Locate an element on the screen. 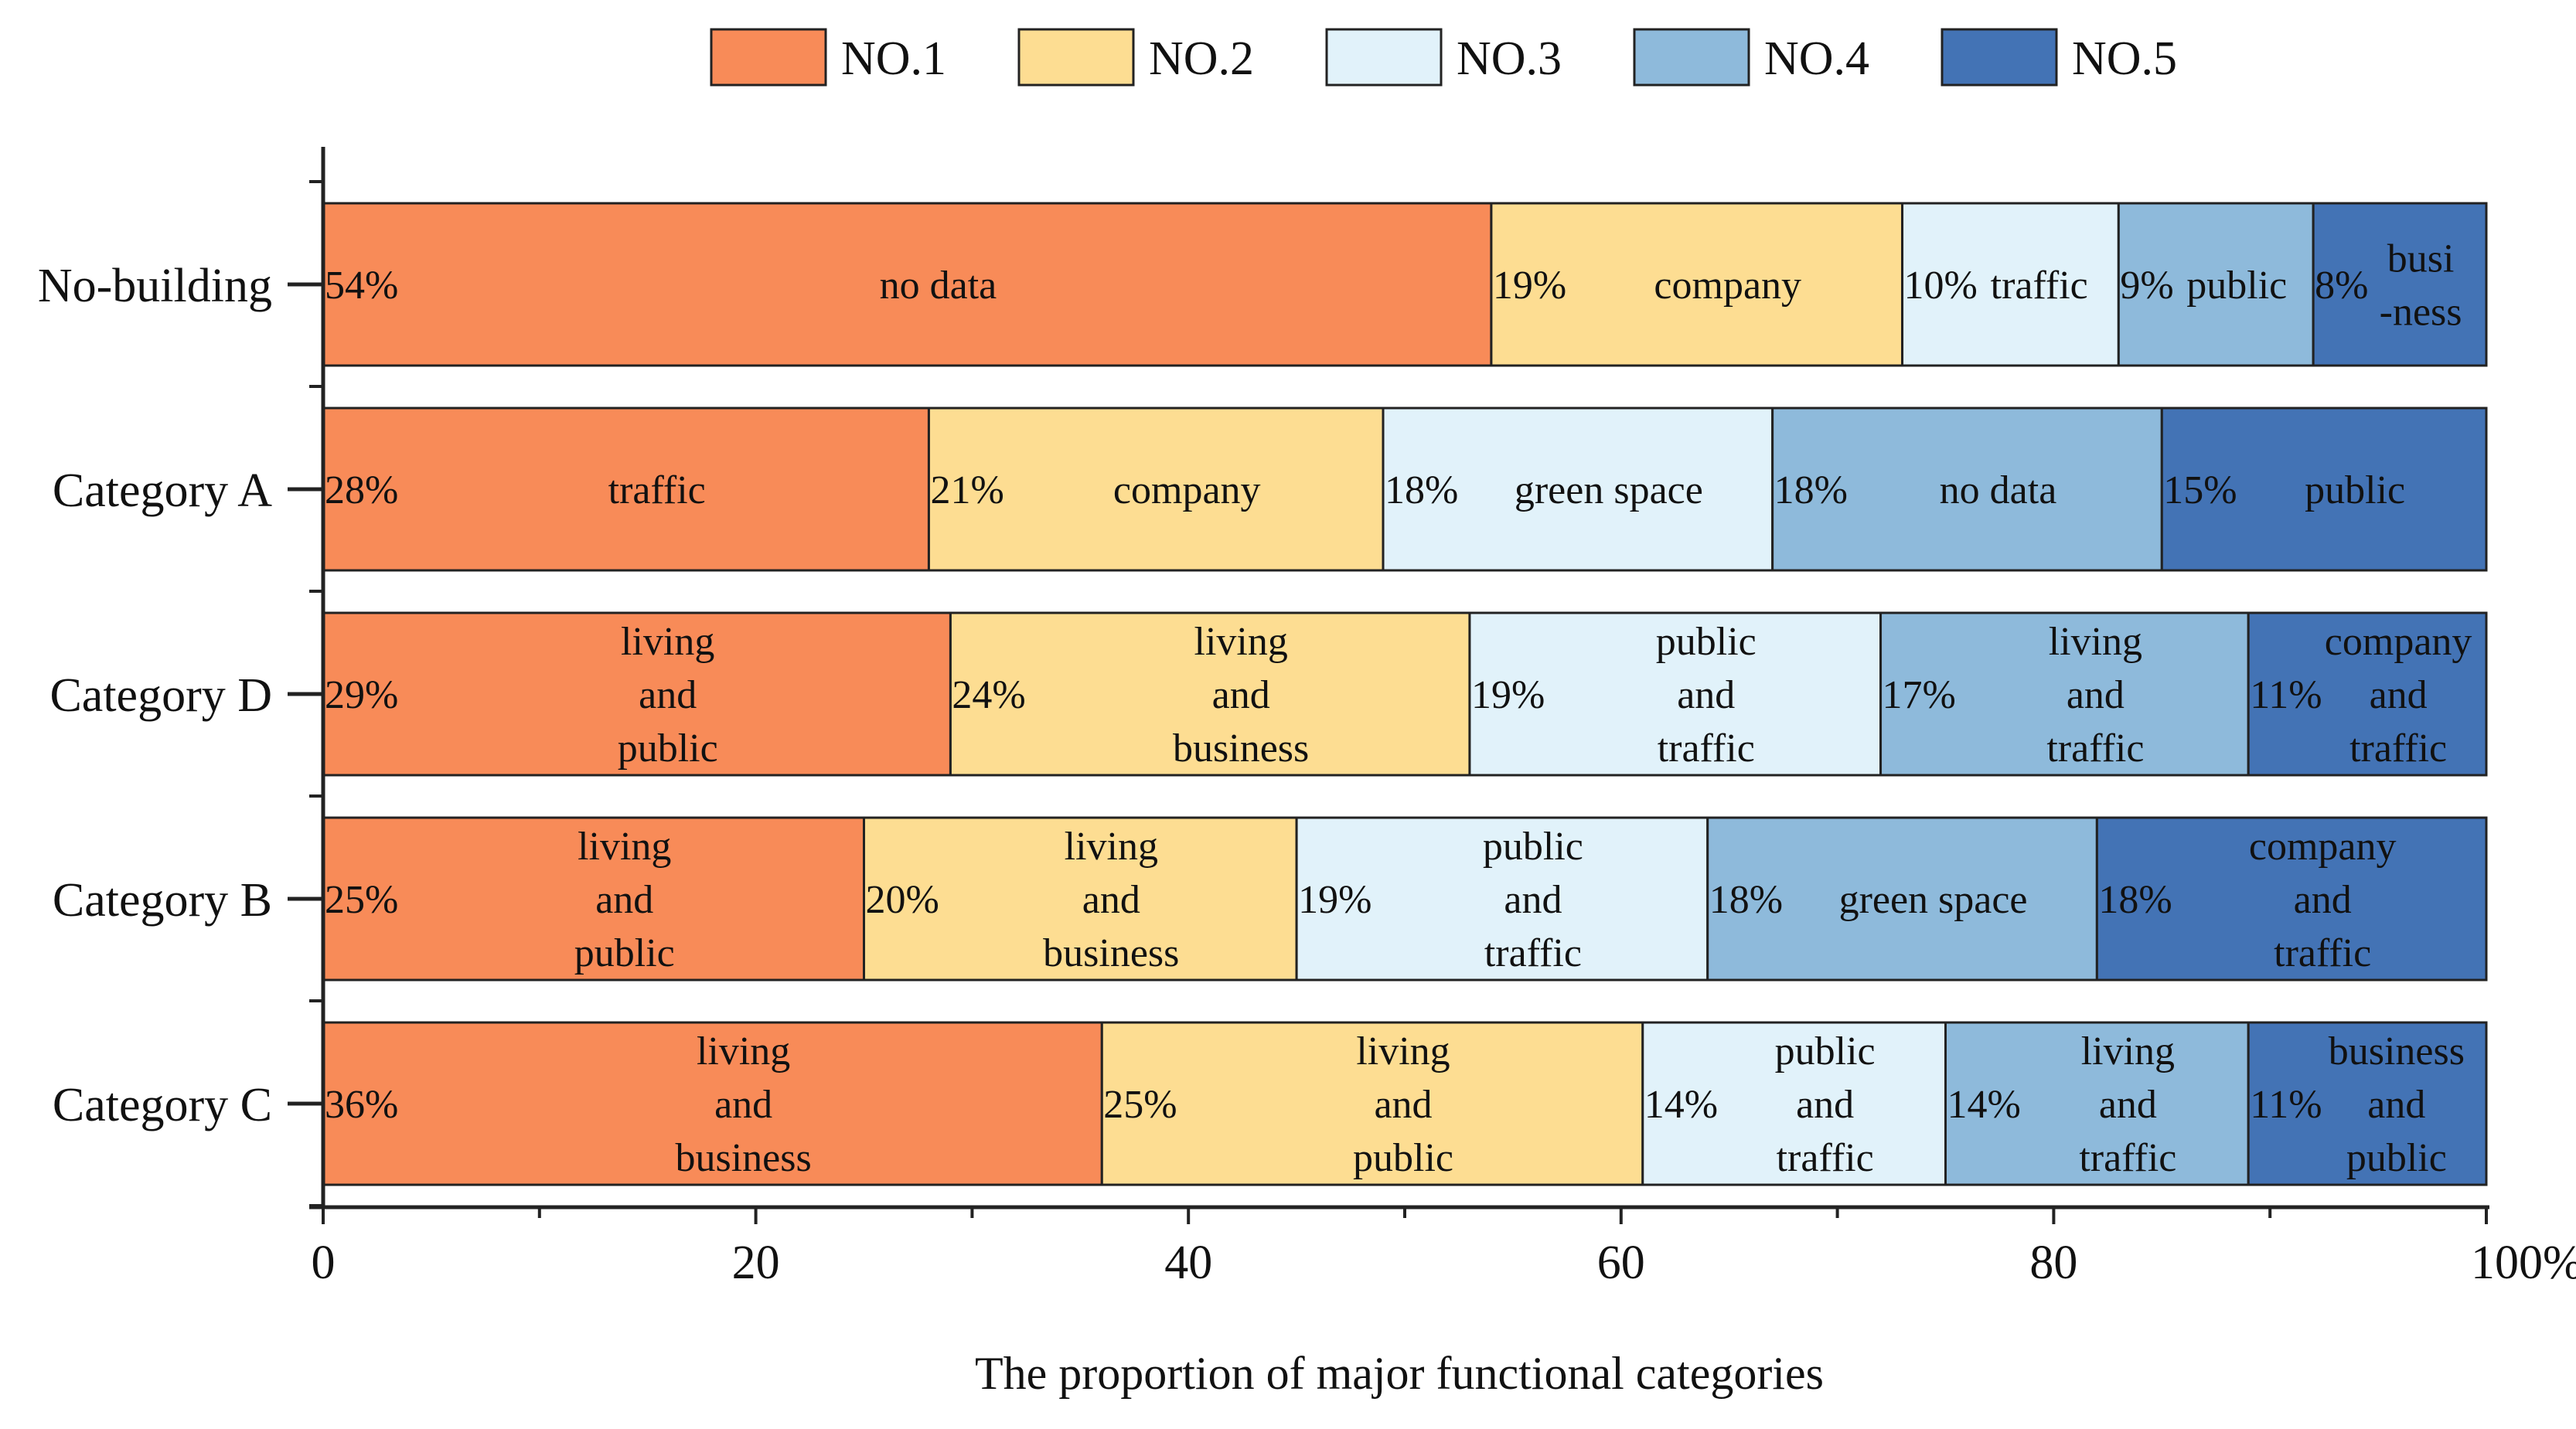 This screenshot has height=1429, width=2576. pct-label: 17% is located at coordinates (1920, 695).